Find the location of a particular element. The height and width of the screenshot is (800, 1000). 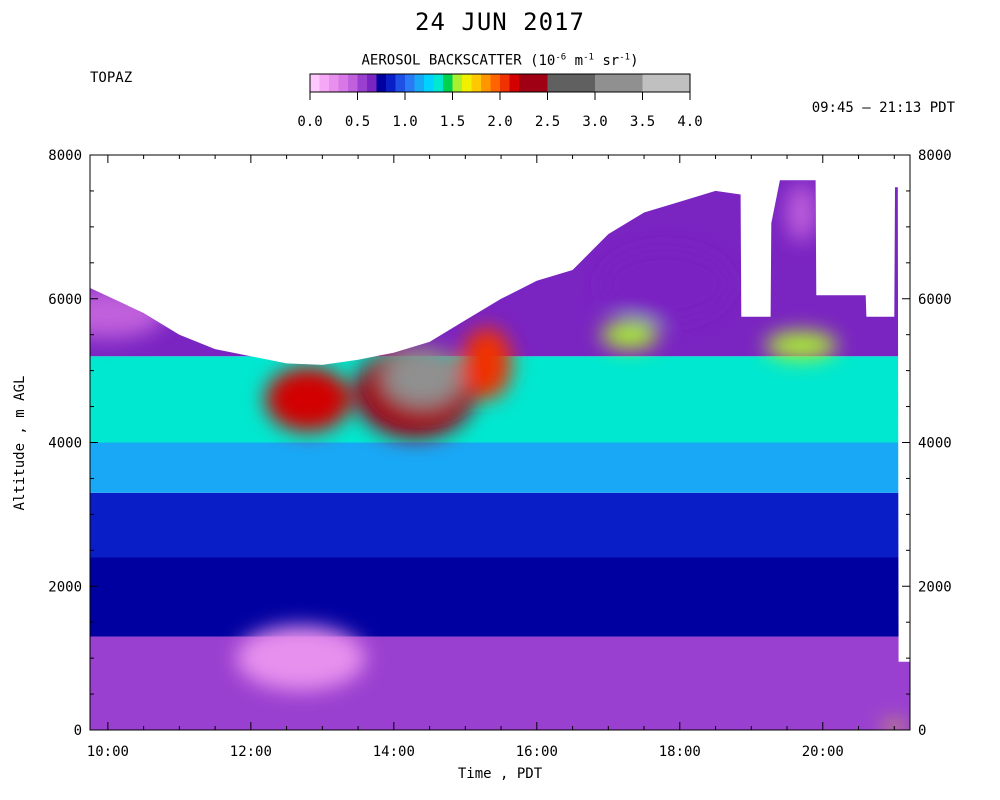

colorbar-title: AEROSOL BACKSCATTER (10-6 m-1 sr-1) is located at coordinates (500, 60).